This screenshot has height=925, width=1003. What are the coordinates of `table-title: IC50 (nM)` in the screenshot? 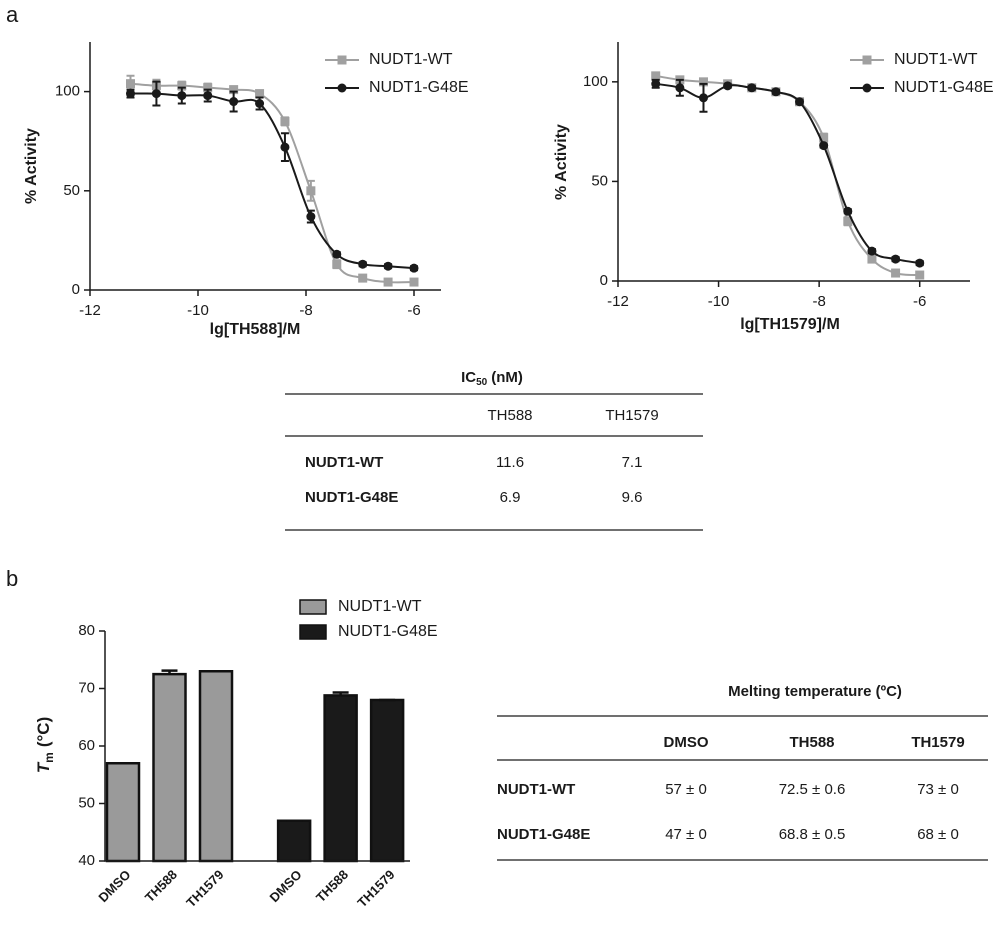 It's located at (492, 378).